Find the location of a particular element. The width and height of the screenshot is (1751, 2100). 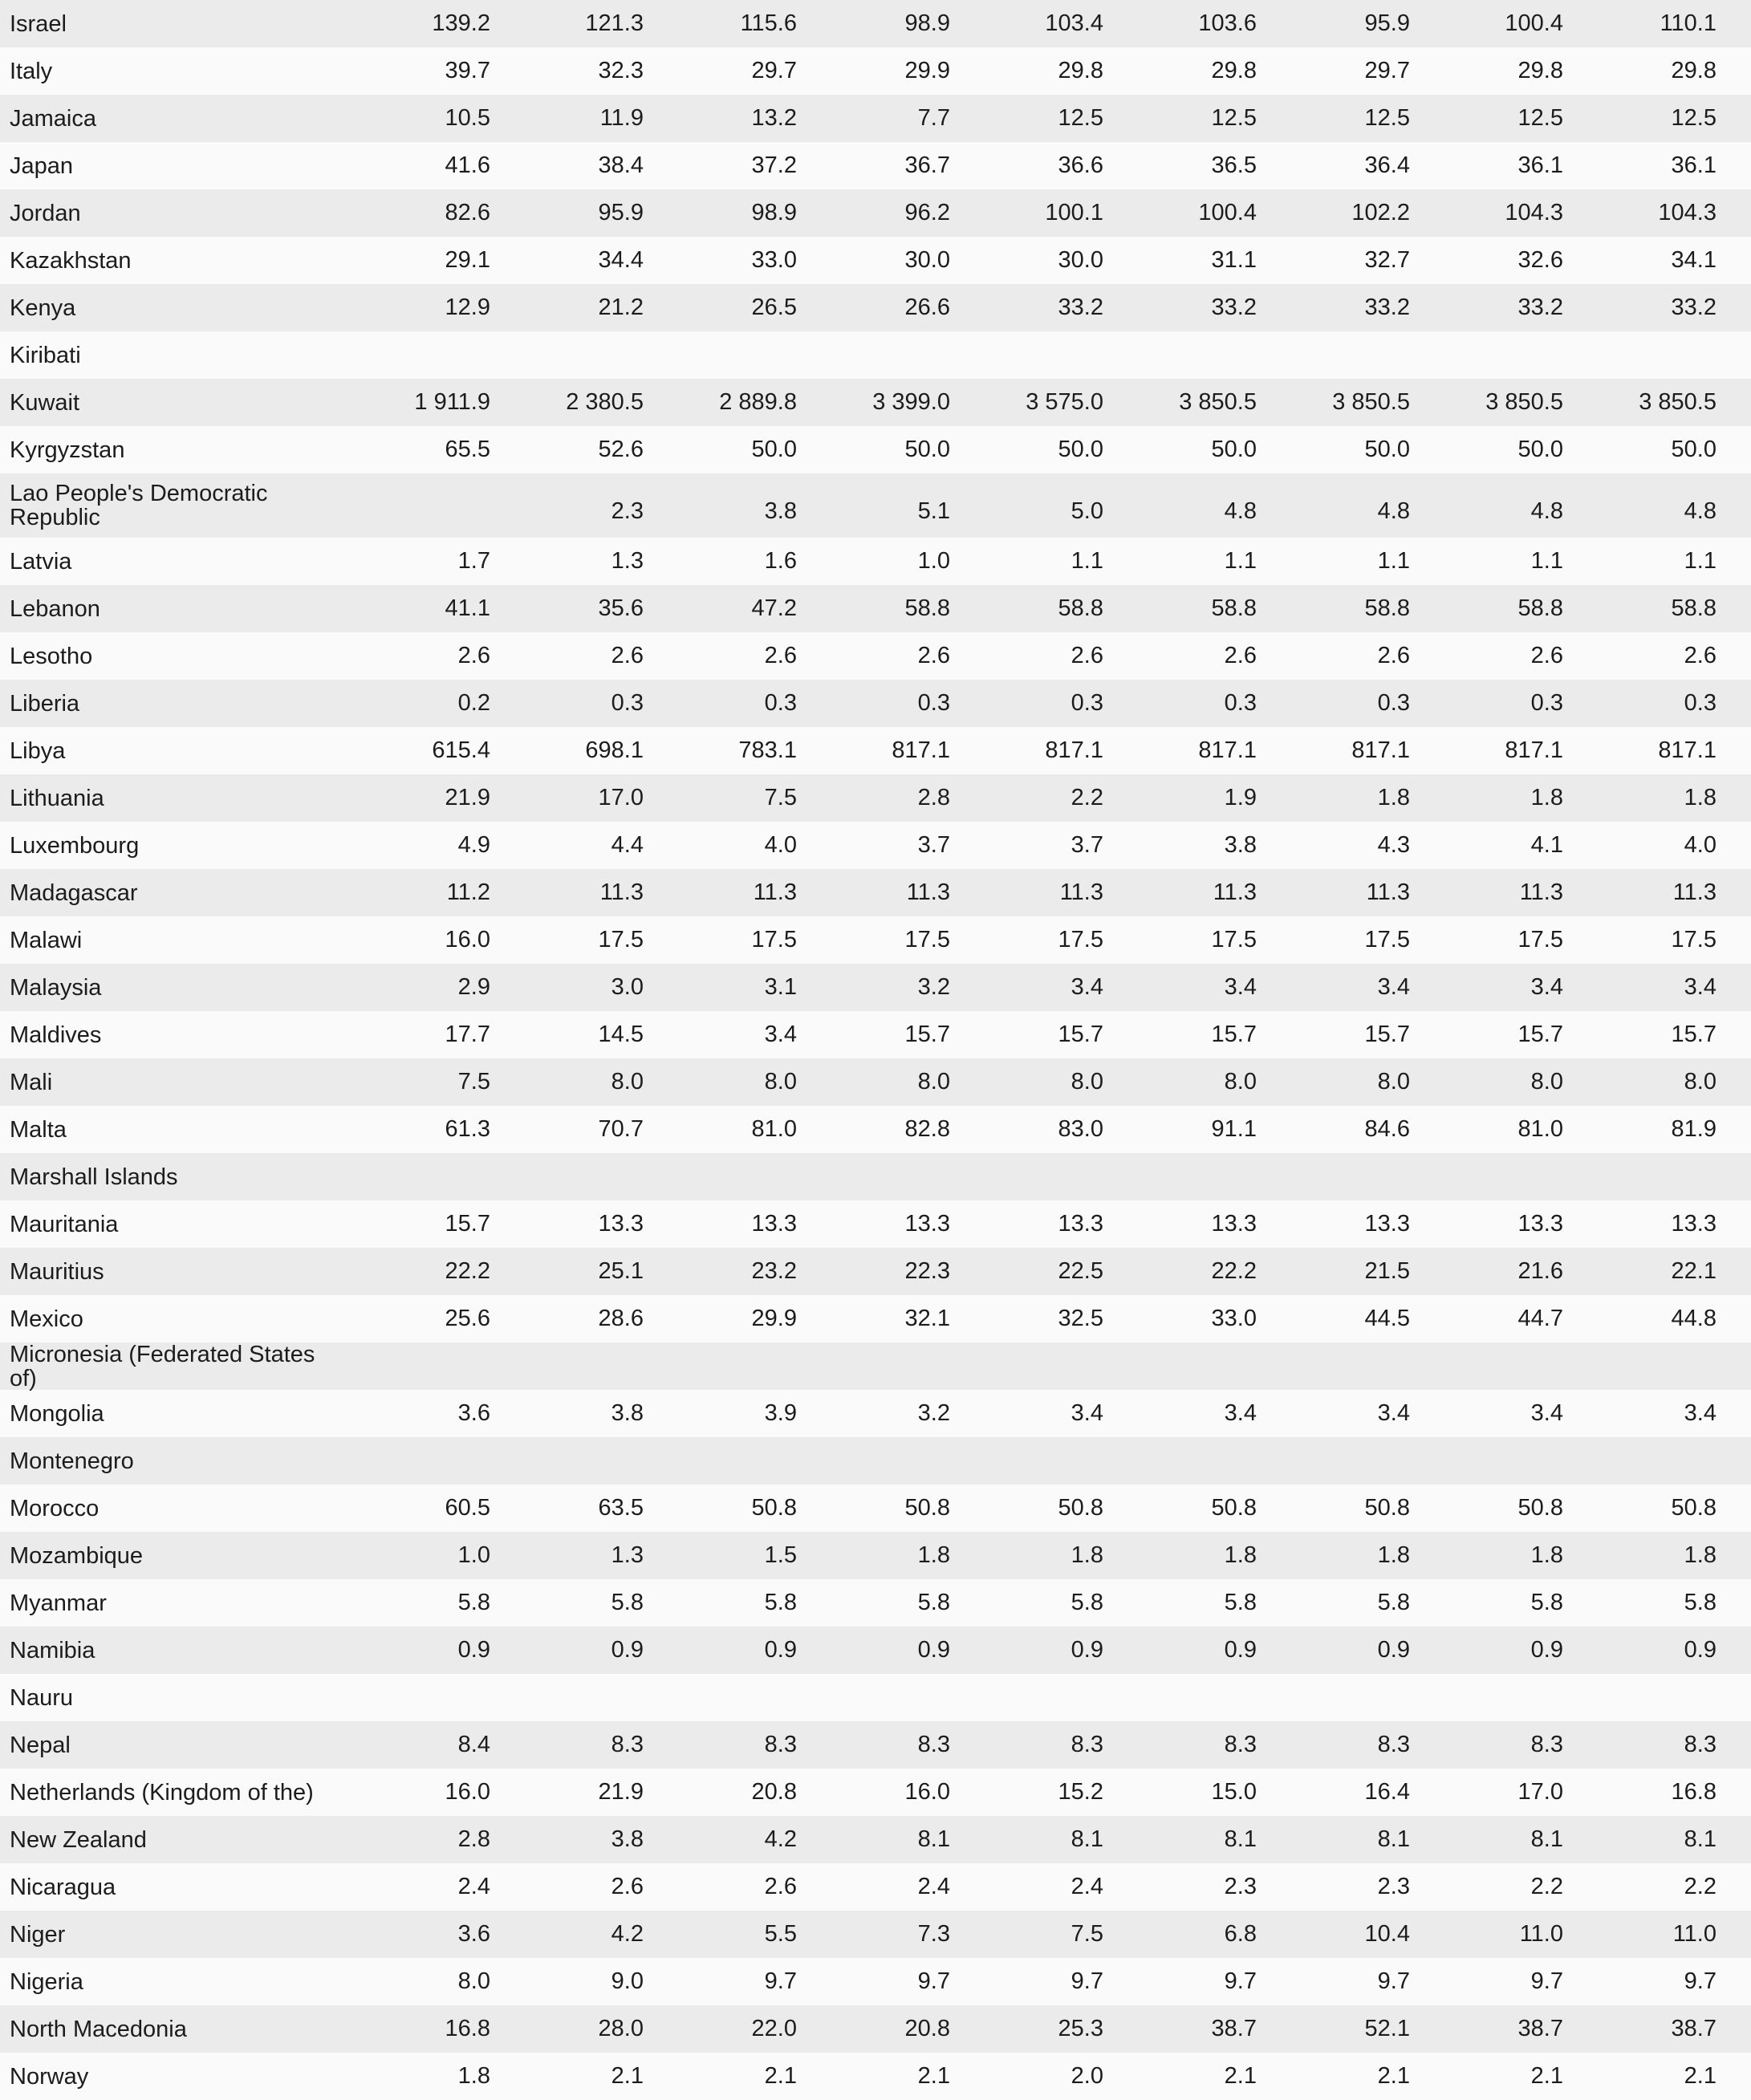

country-name: Nauru is located at coordinates (41, 1697).